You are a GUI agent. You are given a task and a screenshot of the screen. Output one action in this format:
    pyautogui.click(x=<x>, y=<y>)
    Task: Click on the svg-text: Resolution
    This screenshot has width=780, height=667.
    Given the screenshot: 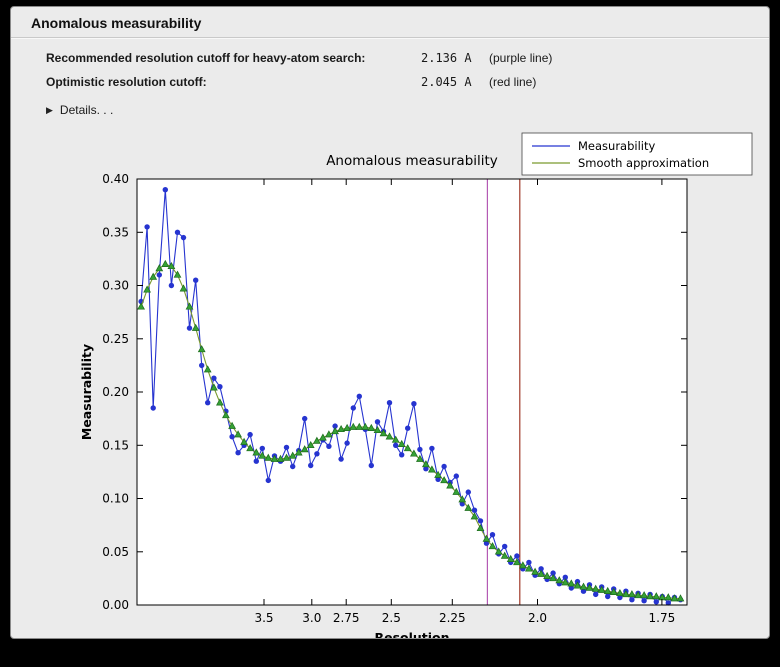 What is the action you would take?
    pyautogui.click(x=411, y=634)
    